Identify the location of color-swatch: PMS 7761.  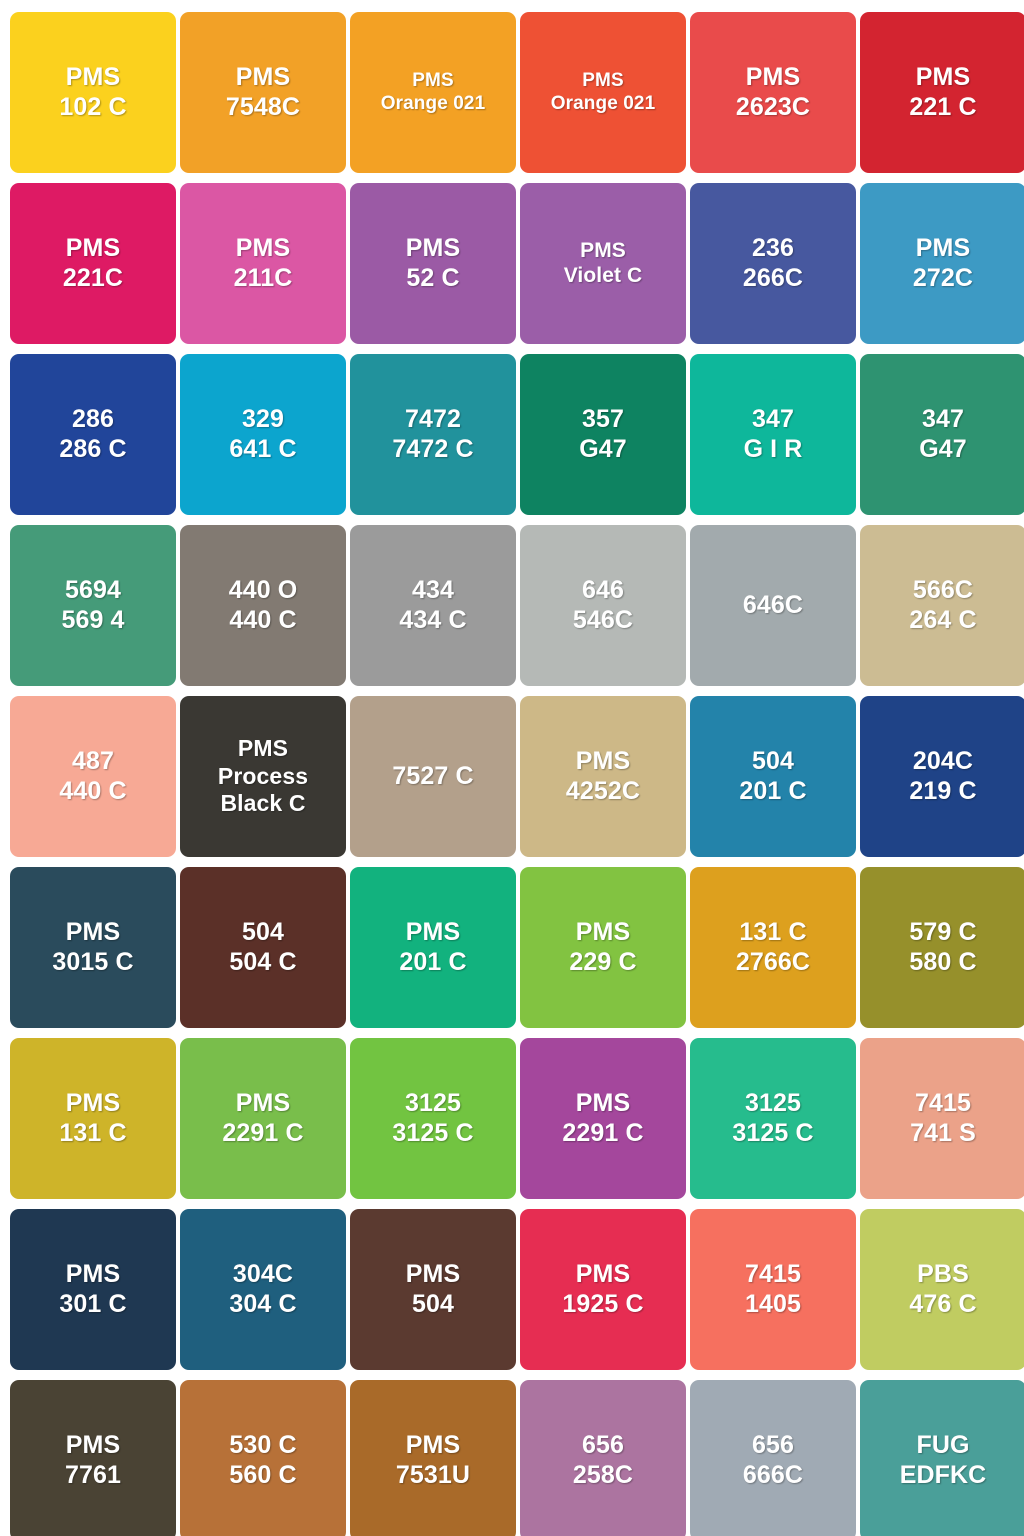
(93, 1458).